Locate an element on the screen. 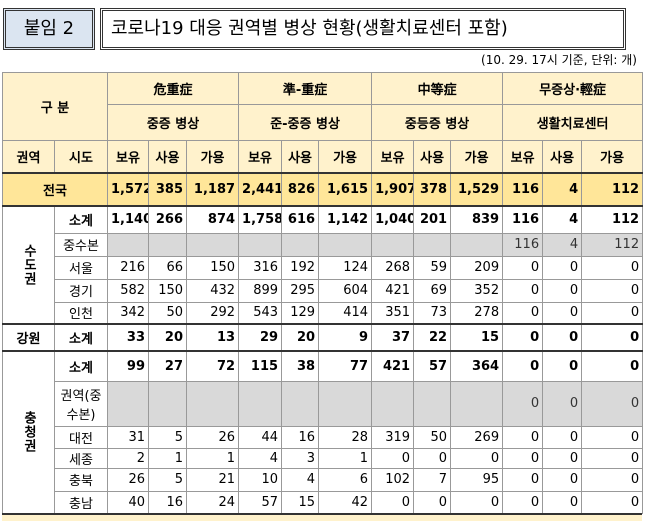 This screenshot has height=521, width=645. cell: 1 is located at coordinates (168, 458).